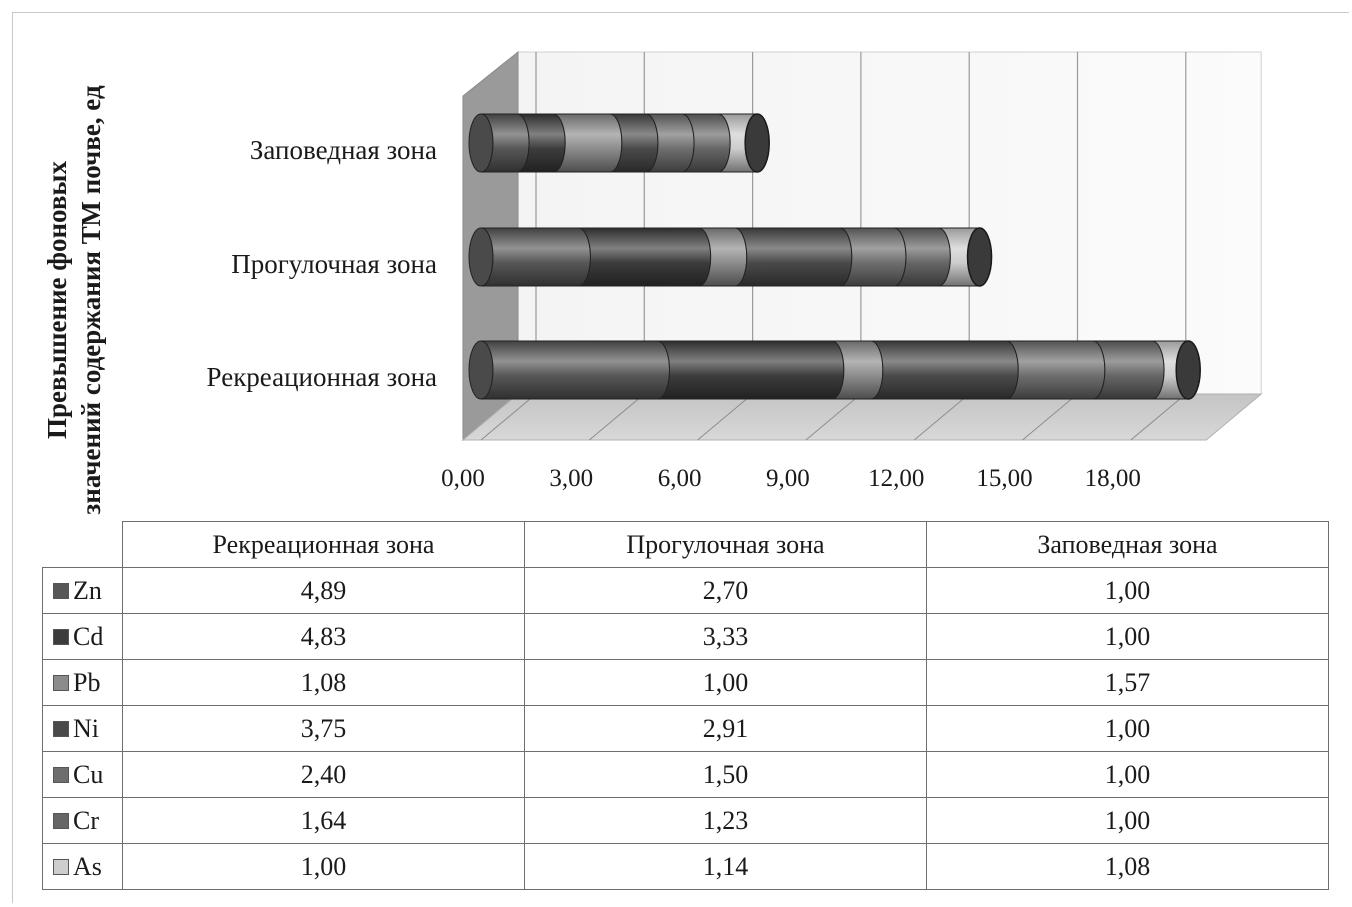  I want to click on table-cell-value: 1,14, so click(725, 866).